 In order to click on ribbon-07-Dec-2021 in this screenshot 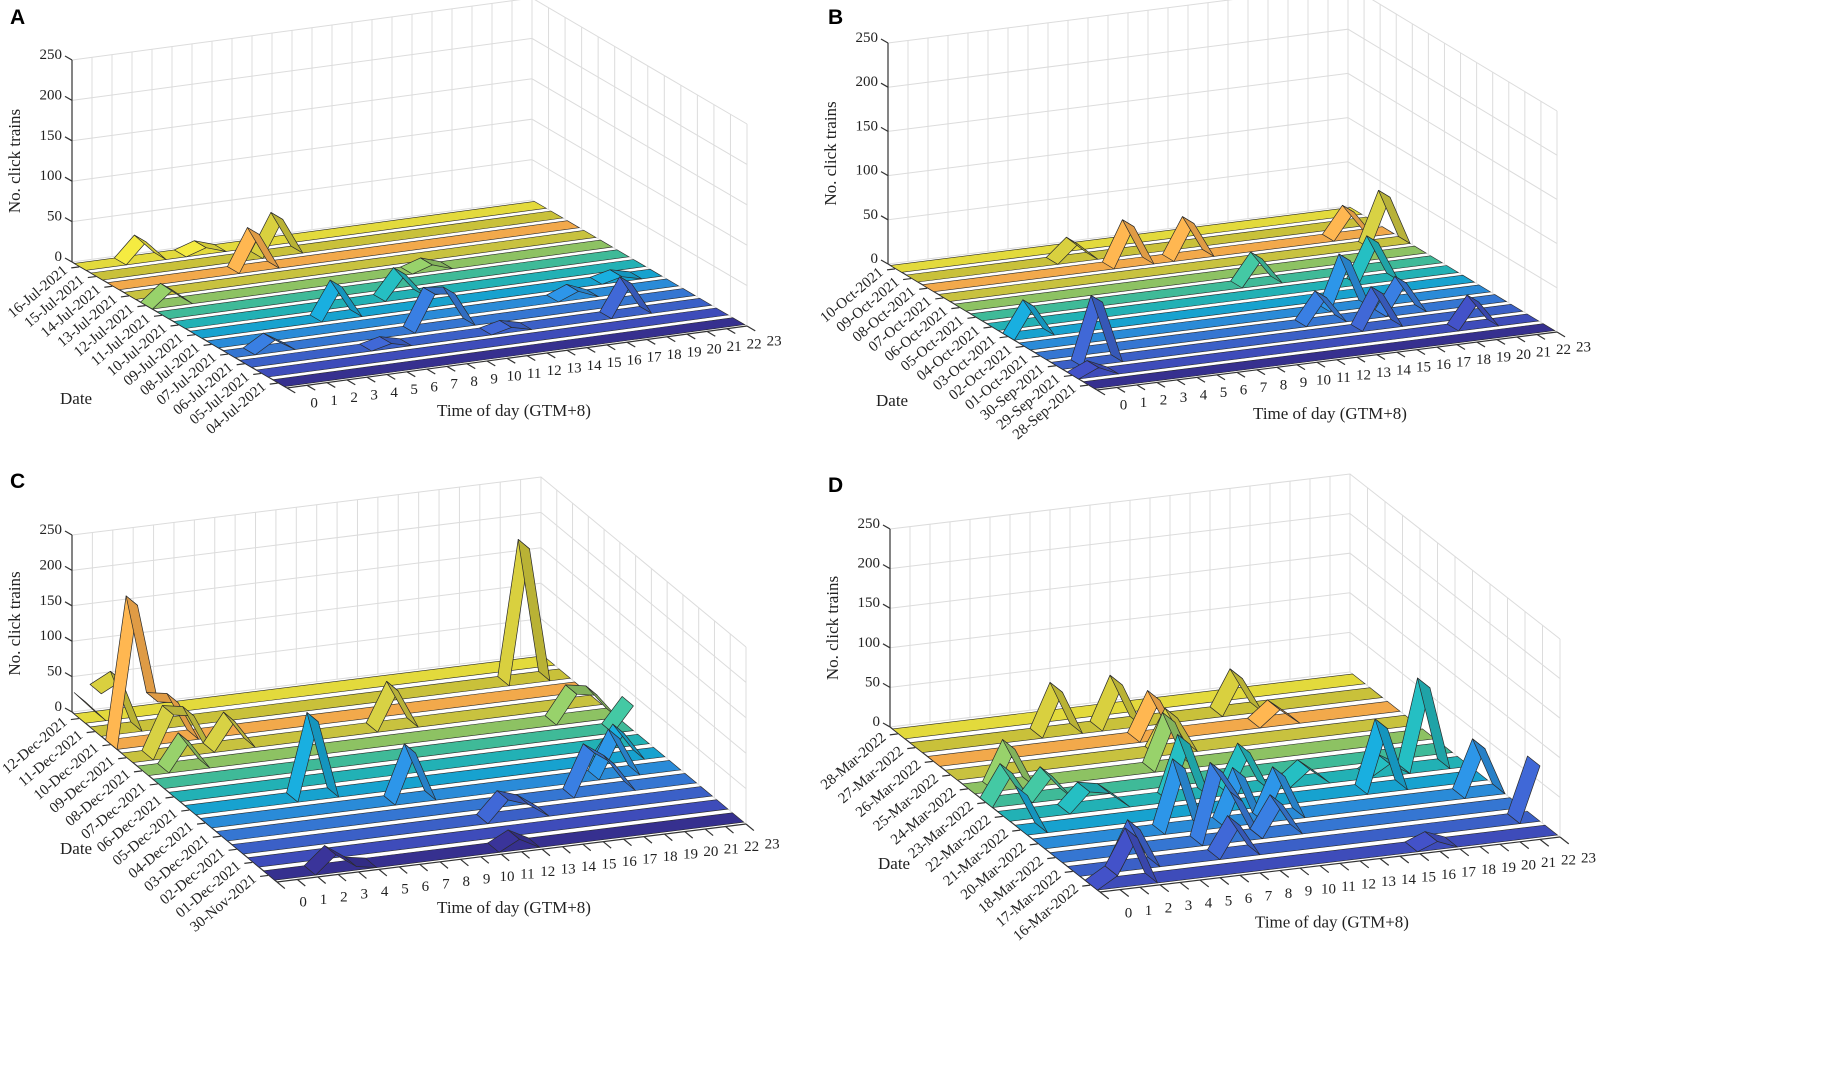, I will do `click(393, 742)`.